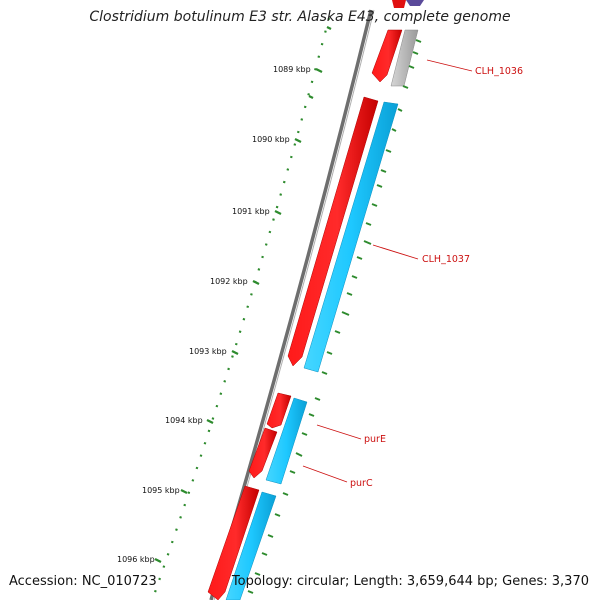  I want to click on tick-label-1091: 1091 kbp, so click(251, 211).